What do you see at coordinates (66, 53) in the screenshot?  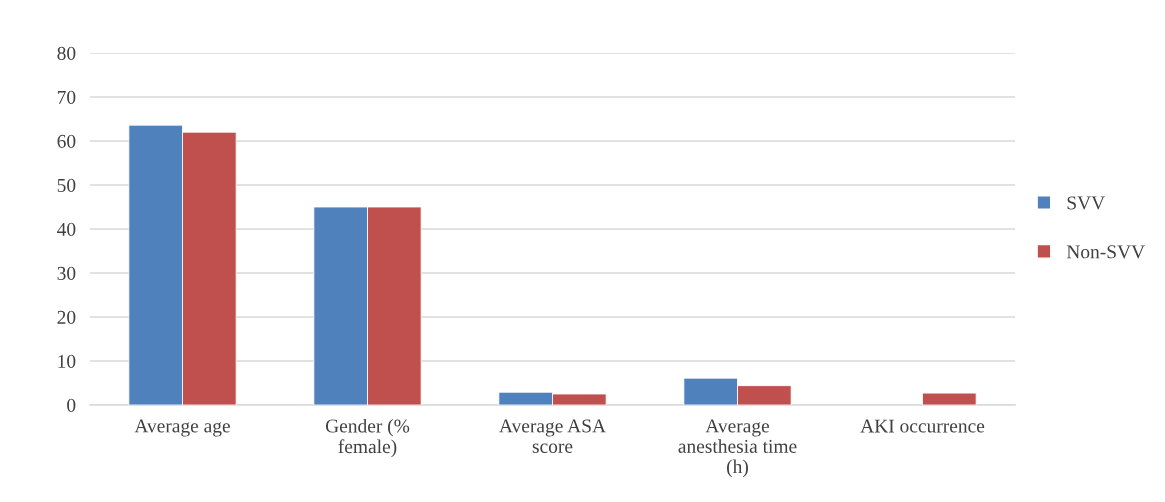 I see `y-tick-label: 80` at bounding box center [66, 53].